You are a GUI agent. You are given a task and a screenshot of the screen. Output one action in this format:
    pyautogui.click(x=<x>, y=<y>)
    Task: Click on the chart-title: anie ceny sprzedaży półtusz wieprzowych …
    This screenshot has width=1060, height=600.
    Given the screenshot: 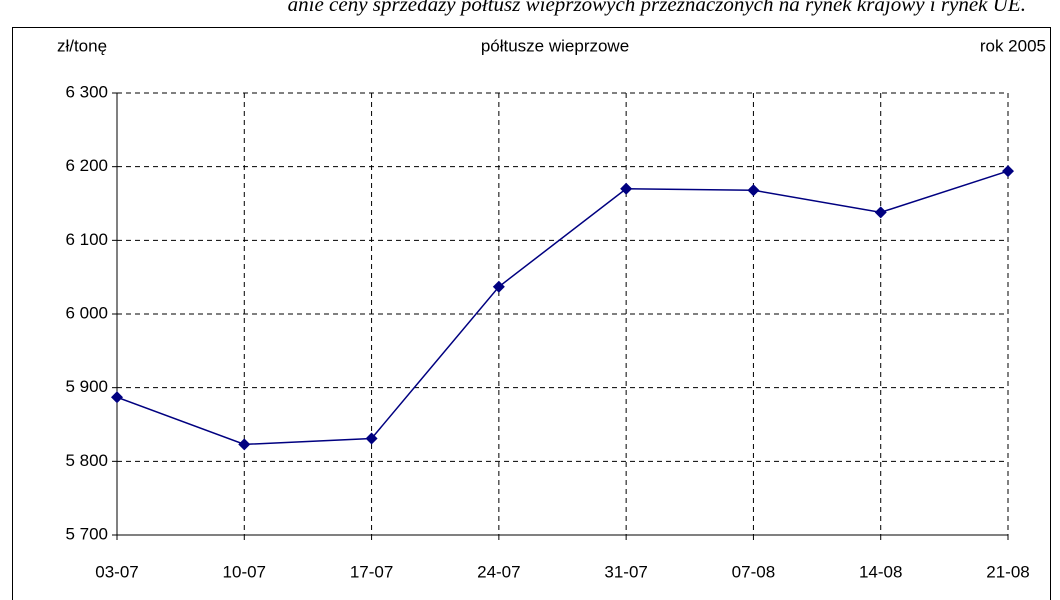 What is the action you would take?
    pyautogui.click(x=657, y=8)
    